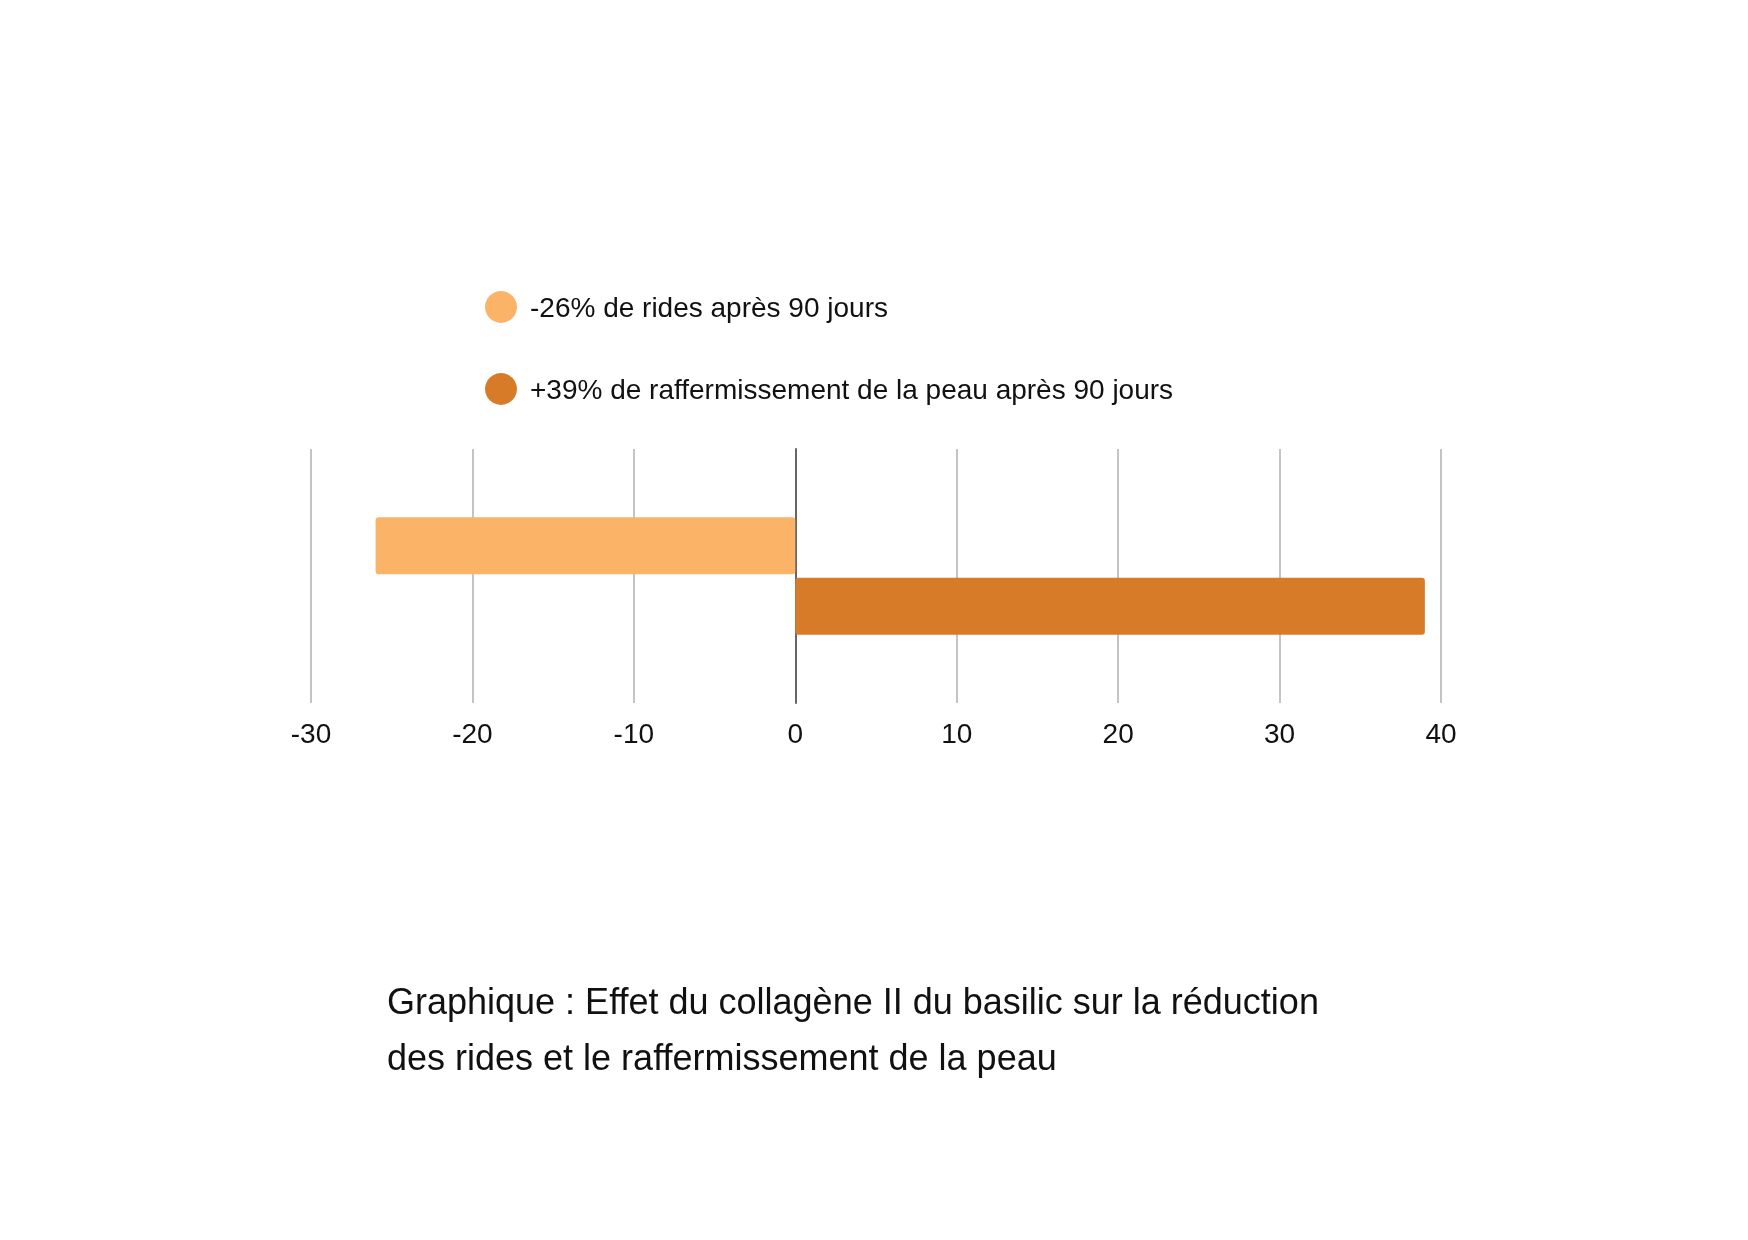 This screenshot has height=1240, width=1748. Describe the element at coordinates (1441, 733) in the screenshot. I see `x-tick-label: 40` at that location.